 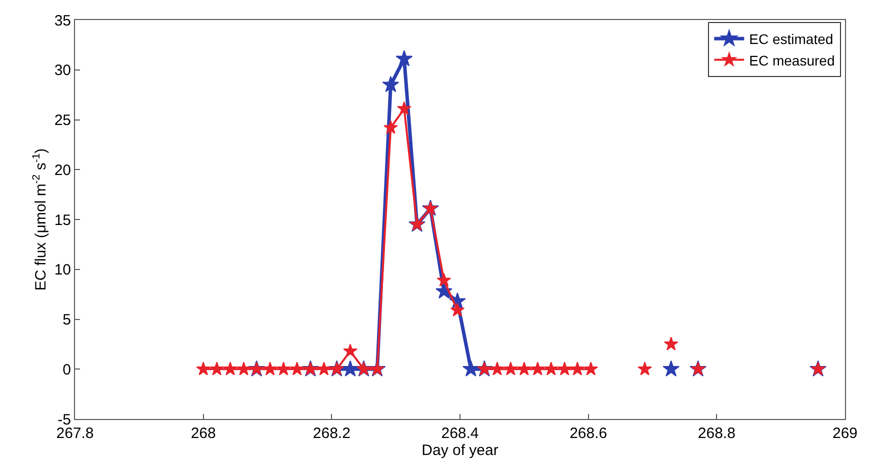 I want to click on legend-label: EC measured, so click(x=792, y=60).